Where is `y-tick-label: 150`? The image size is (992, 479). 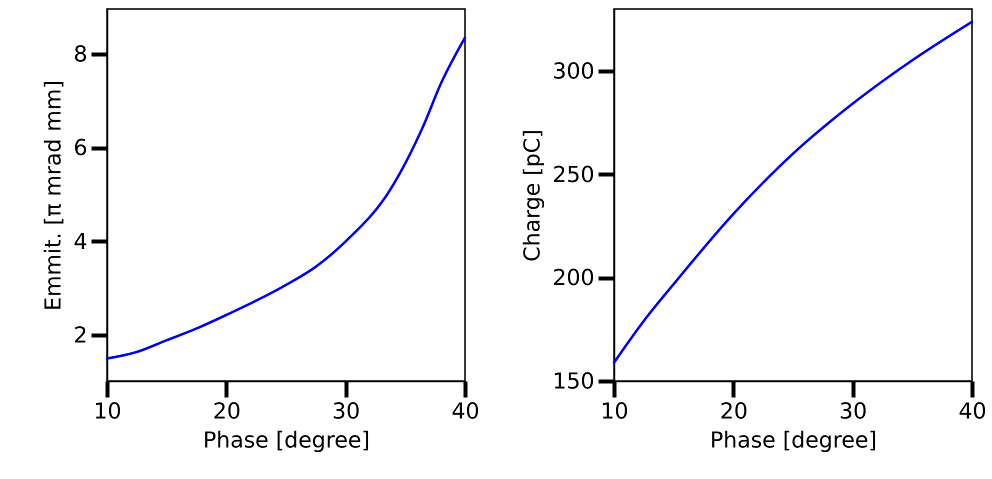 y-tick-label: 150 is located at coordinates (573, 382).